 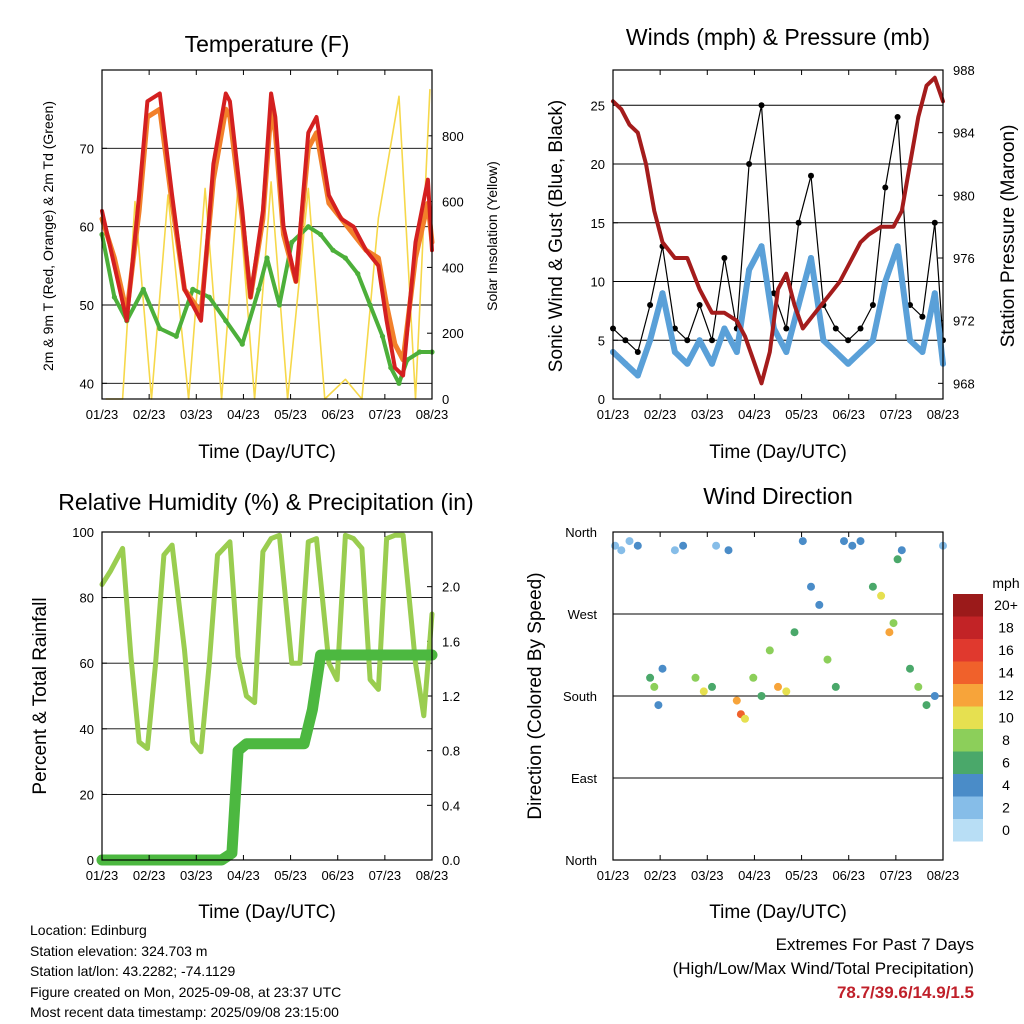 I want to click on wind-y-tick-label: 25, so click(x=598, y=105).